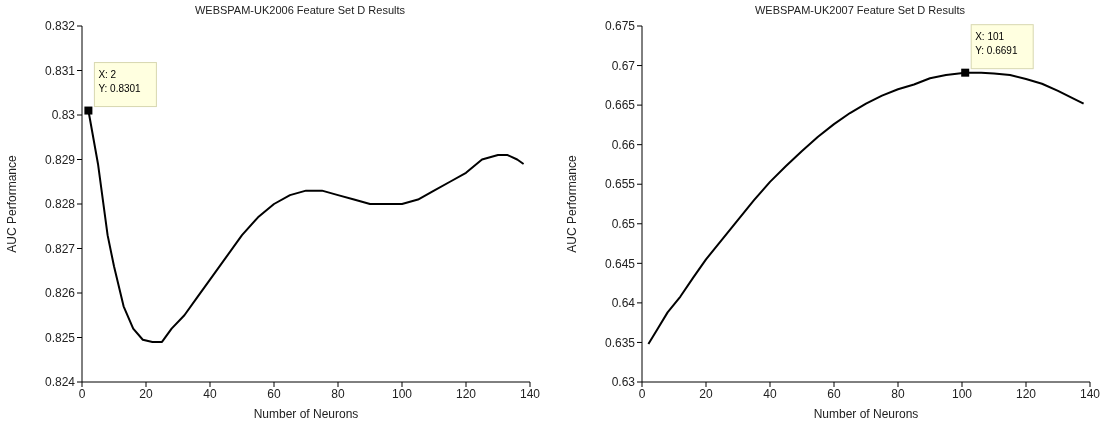 The width and height of the screenshot is (1119, 428). I want to click on y-tick-label: 0.829, so click(60, 159).